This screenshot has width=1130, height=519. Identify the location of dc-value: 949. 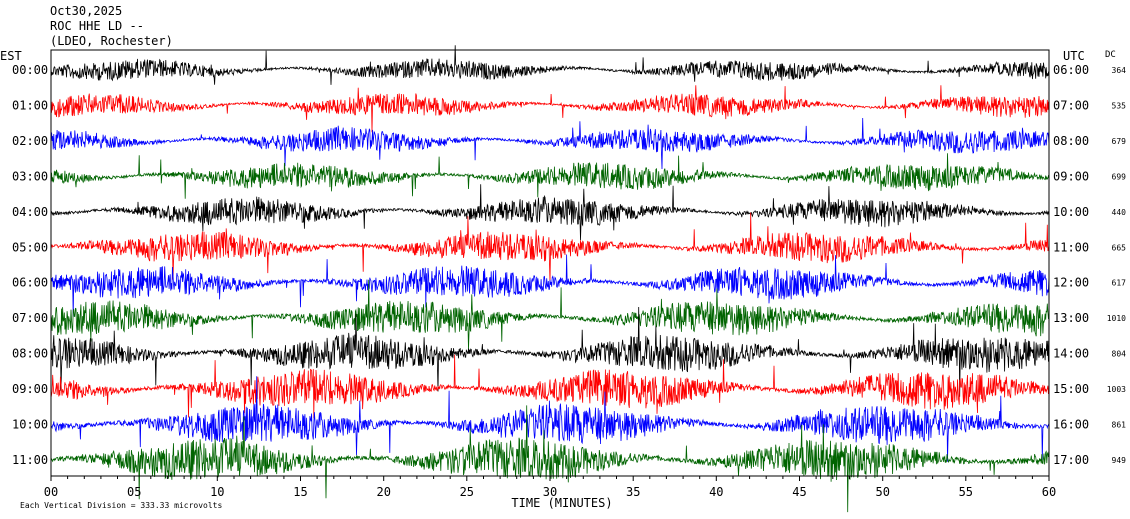
(1119, 460).